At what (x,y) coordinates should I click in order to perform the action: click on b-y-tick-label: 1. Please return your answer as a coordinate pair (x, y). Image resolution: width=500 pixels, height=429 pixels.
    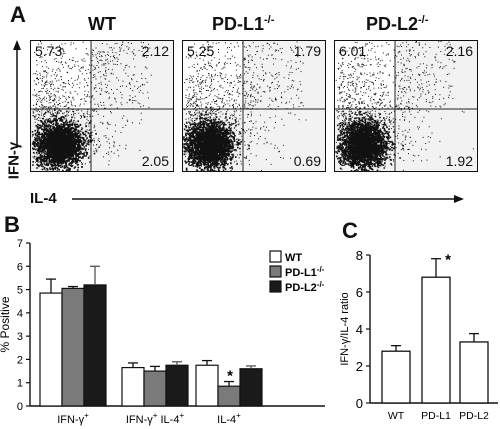
    Looking at the image, I should click on (20, 384).